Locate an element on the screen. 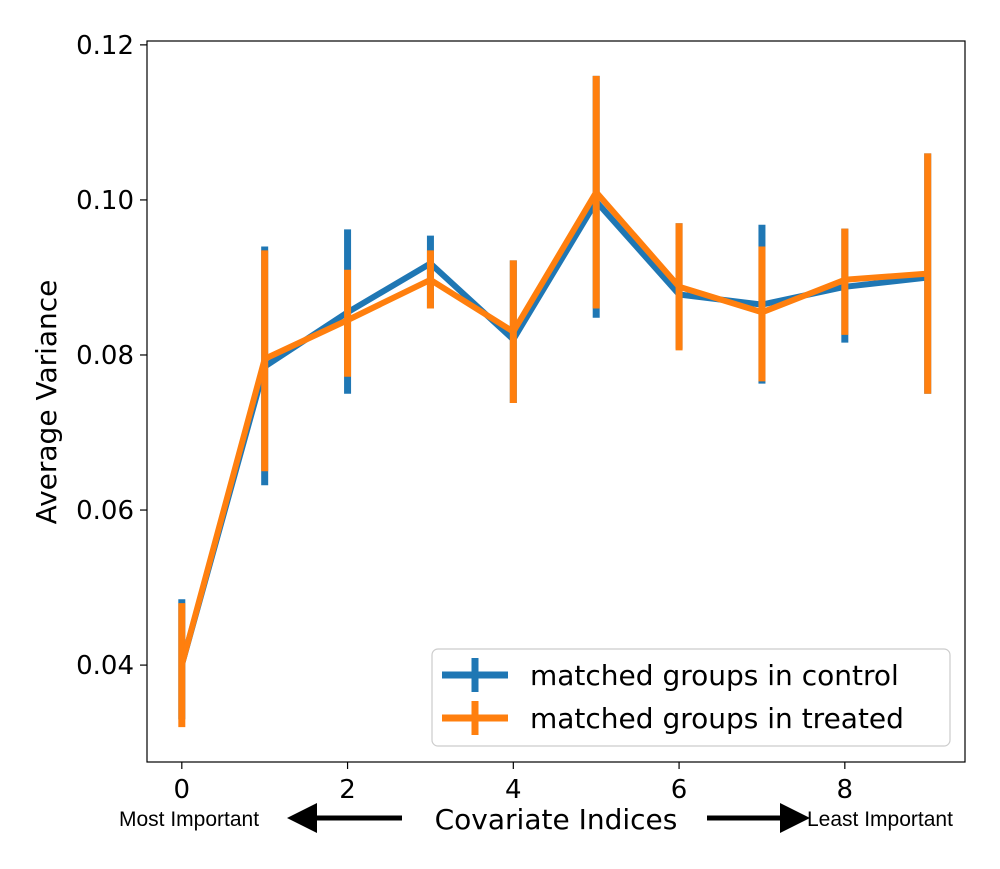 Image resolution: width=1000 pixels, height=869 pixels. y-tick-label: 0.12 is located at coordinates (105, 46).